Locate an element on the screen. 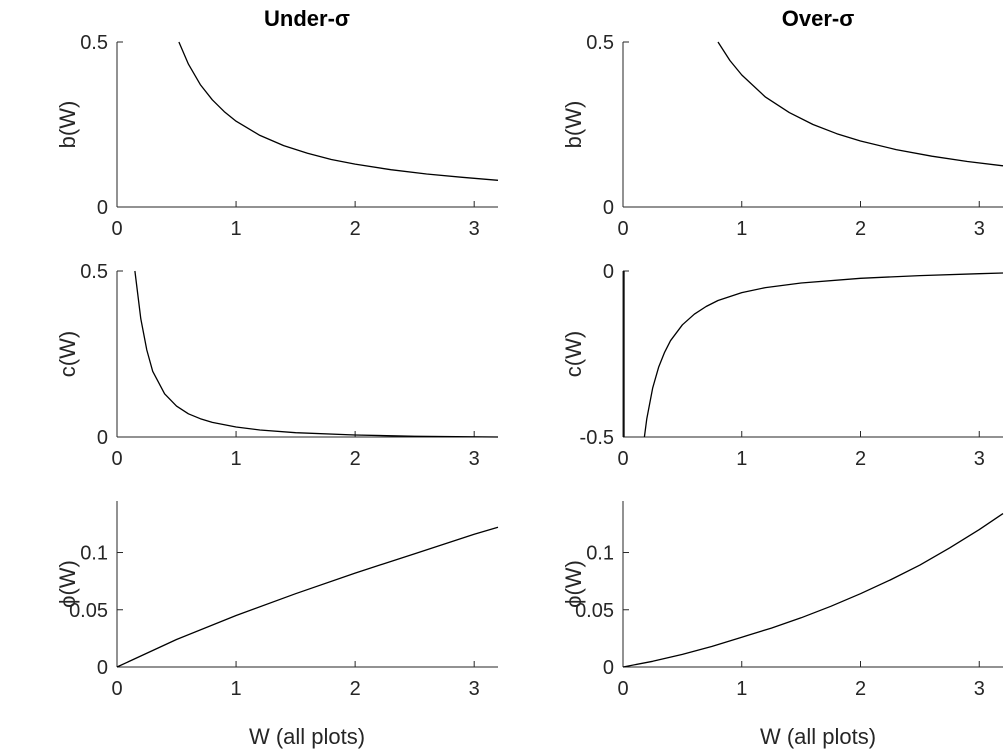 The width and height of the screenshot is (1005, 753). panel-under_b: 0 1 2 3 0 0.5 b(W) is located at coordinates (277, 136).